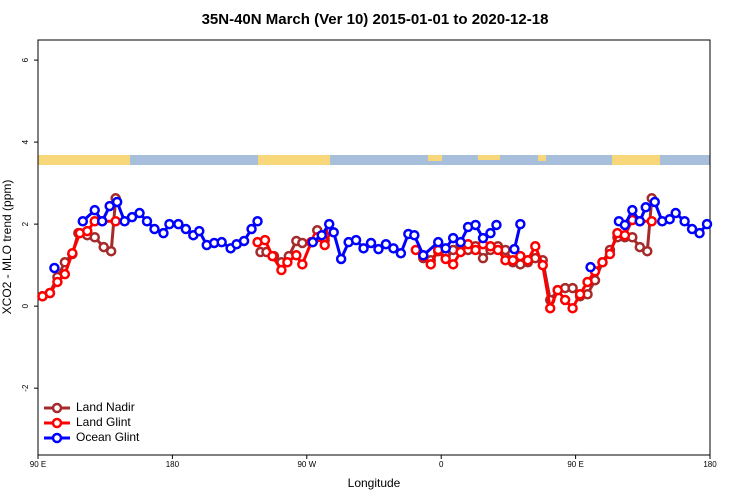 This screenshot has width=750, height=500. What do you see at coordinates (306, 464) in the screenshot?
I see `x-tick-label: 90 W` at bounding box center [306, 464].